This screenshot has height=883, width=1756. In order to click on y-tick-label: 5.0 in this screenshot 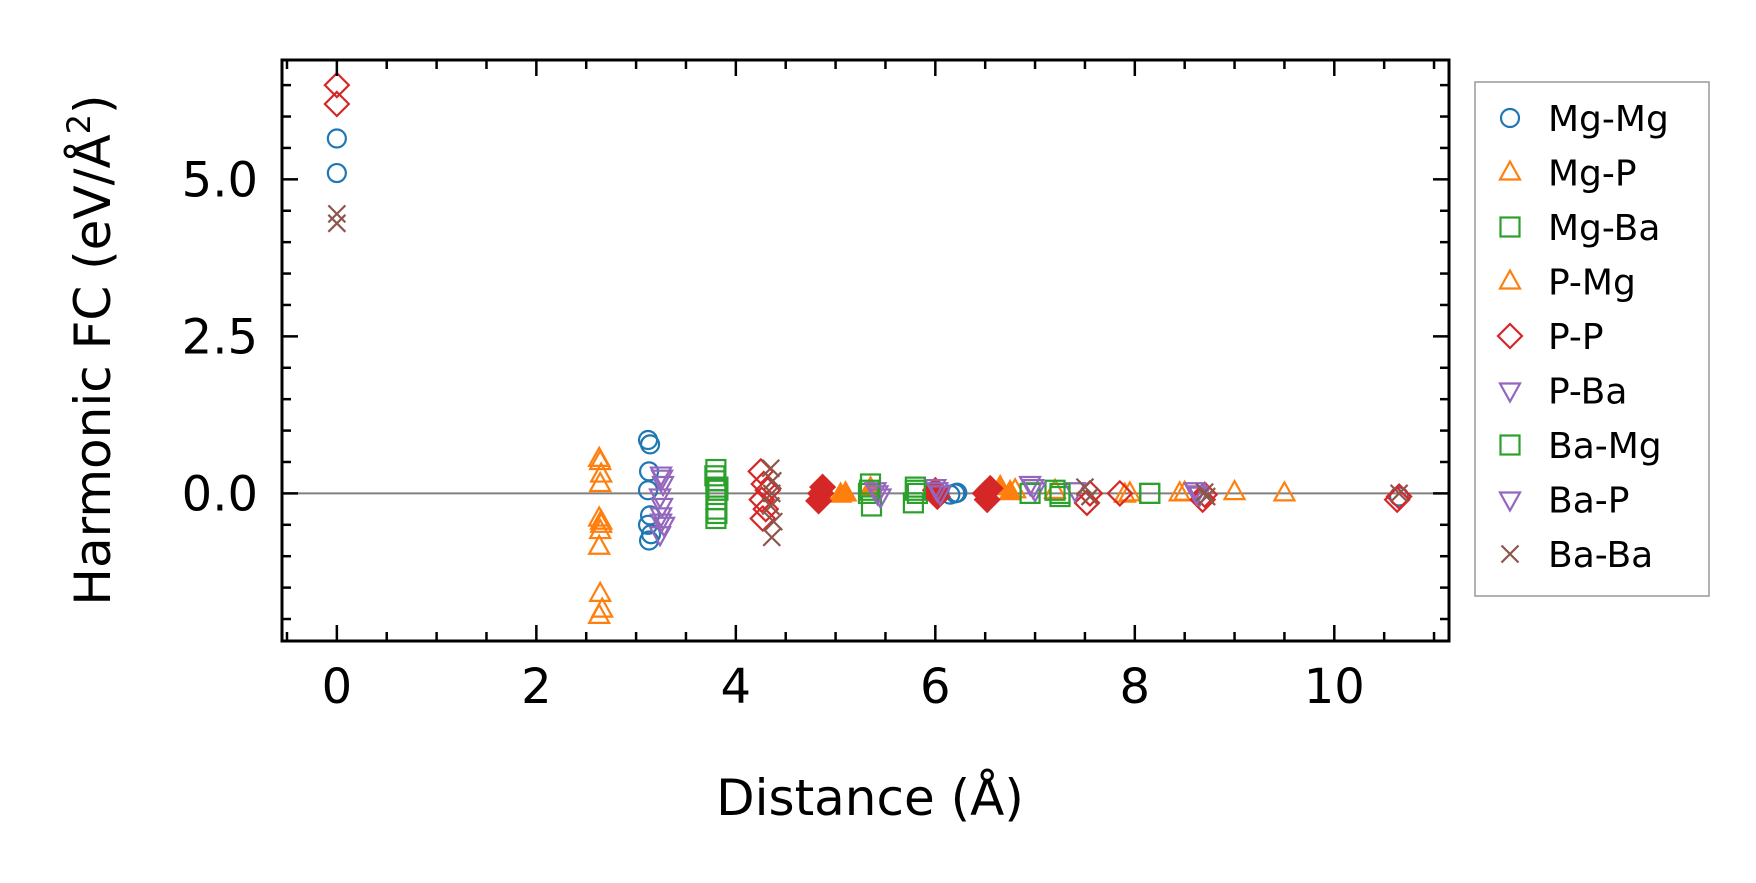, I will do `click(220, 180)`.